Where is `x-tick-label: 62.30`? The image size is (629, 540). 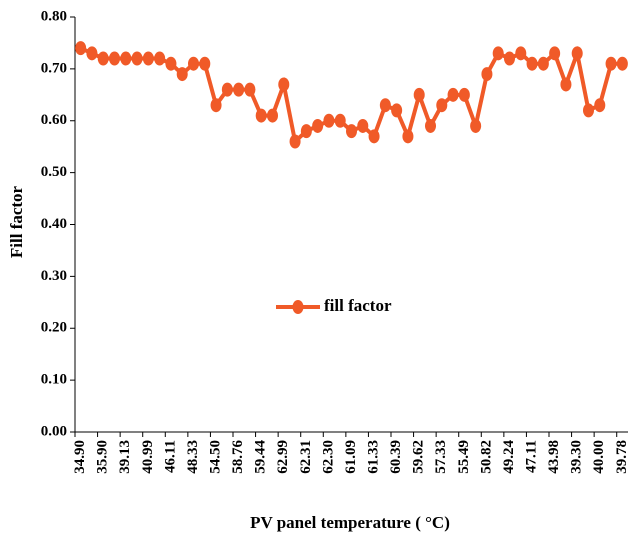
x-tick-label: 62.30 is located at coordinates (328, 457).